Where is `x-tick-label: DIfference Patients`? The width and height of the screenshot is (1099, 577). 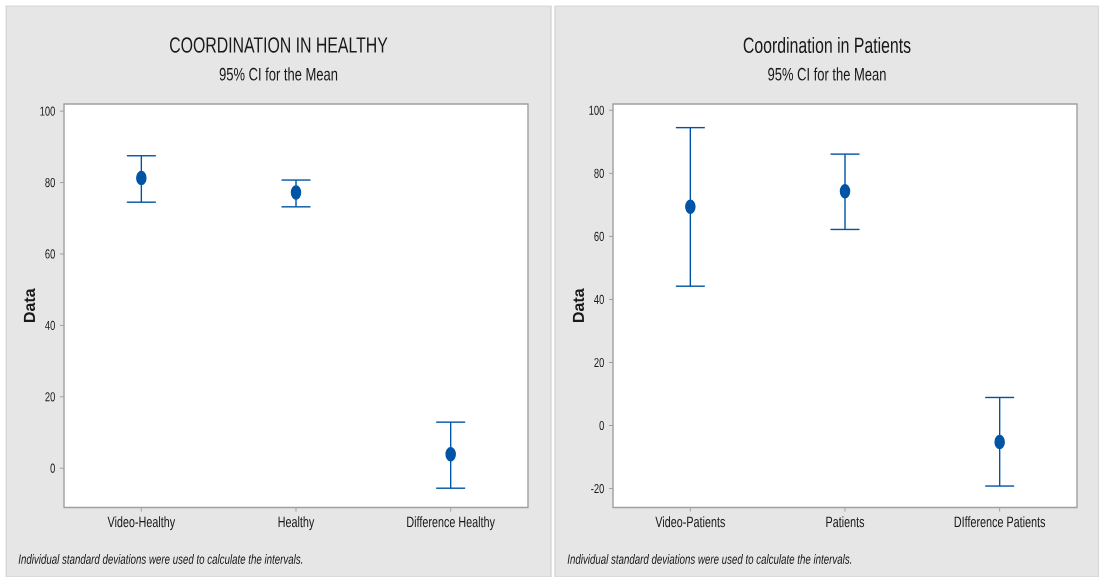 x-tick-label: DIfference Patients is located at coordinates (1000, 522).